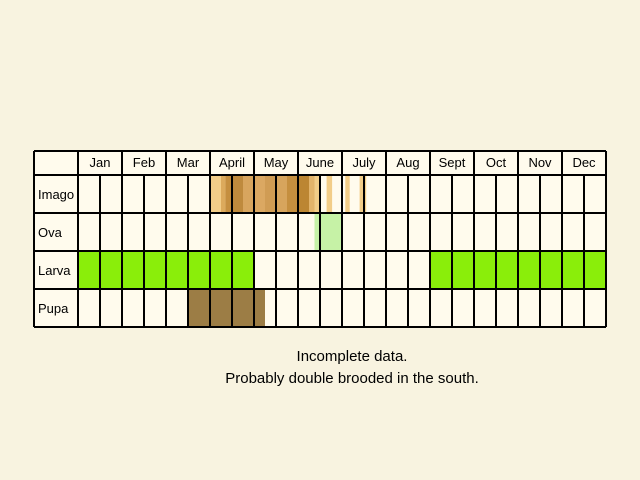  I want to click on month-label-dec: Dec, so click(584, 162).